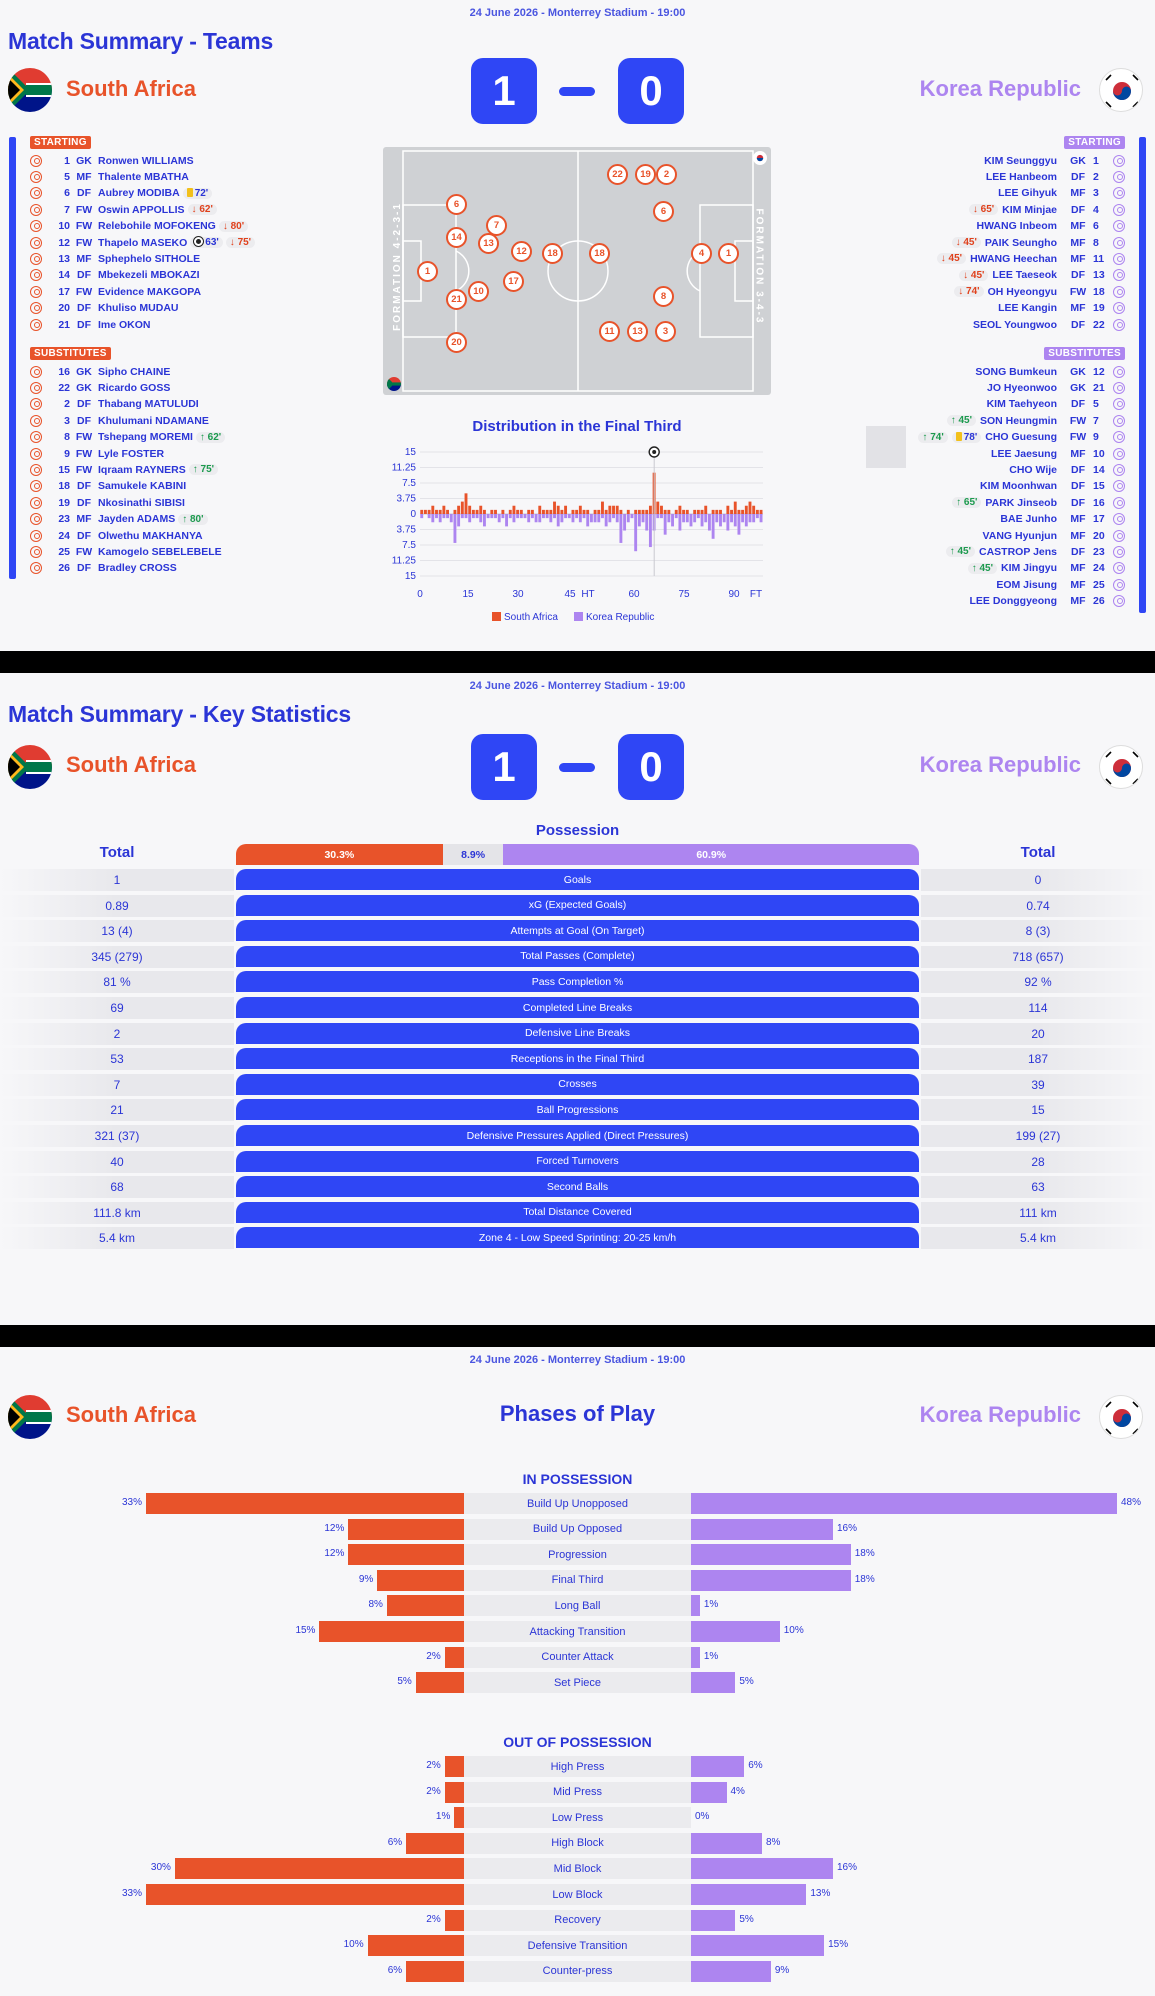  What do you see at coordinates (103, 568) in the screenshot?
I see `home-player-row: 26 DF Bradley CROSS` at bounding box center [103, 568].